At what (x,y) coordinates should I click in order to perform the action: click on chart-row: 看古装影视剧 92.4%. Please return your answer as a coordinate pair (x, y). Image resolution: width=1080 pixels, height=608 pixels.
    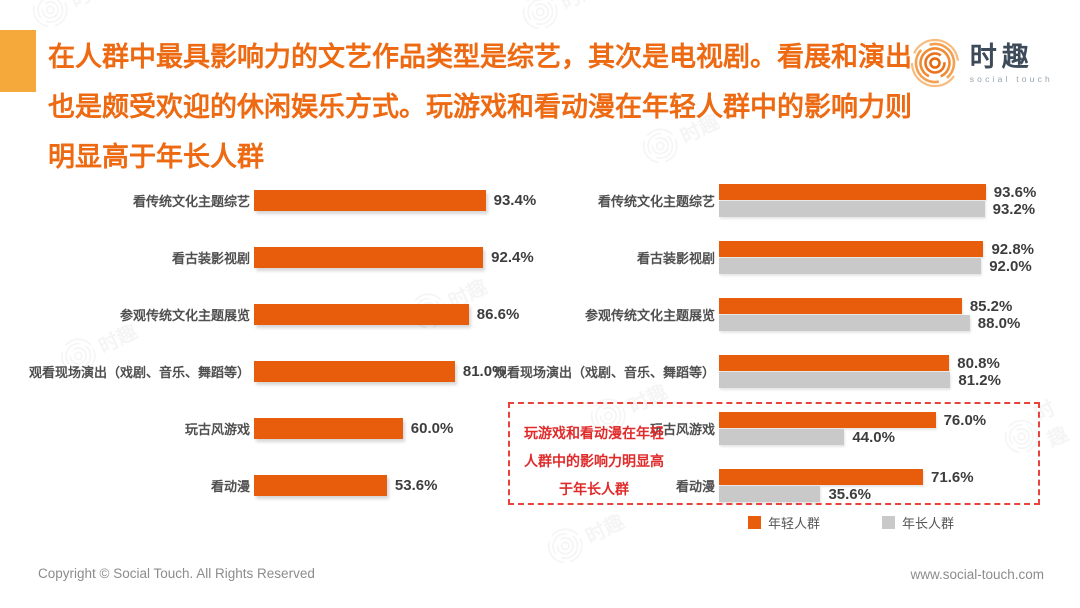
    Looking at the image, I should click on (287, 257).